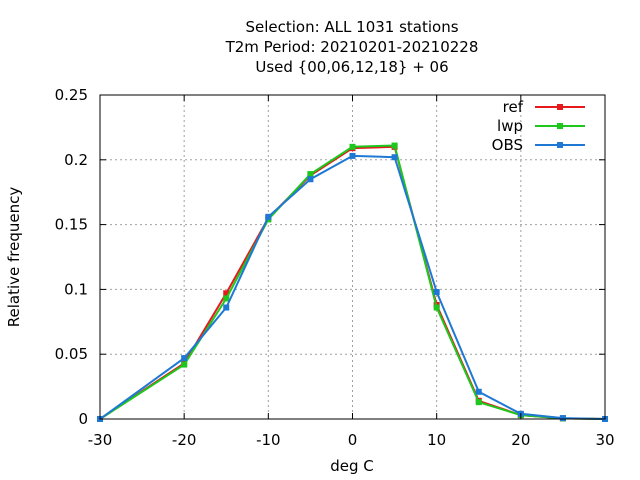 The width and height of the screenshot is (640, 480). What do you see at coordinates (76, 289) in the screenshot?
I see `y-tick-label: 0.1` at bounding box center [76, 289].